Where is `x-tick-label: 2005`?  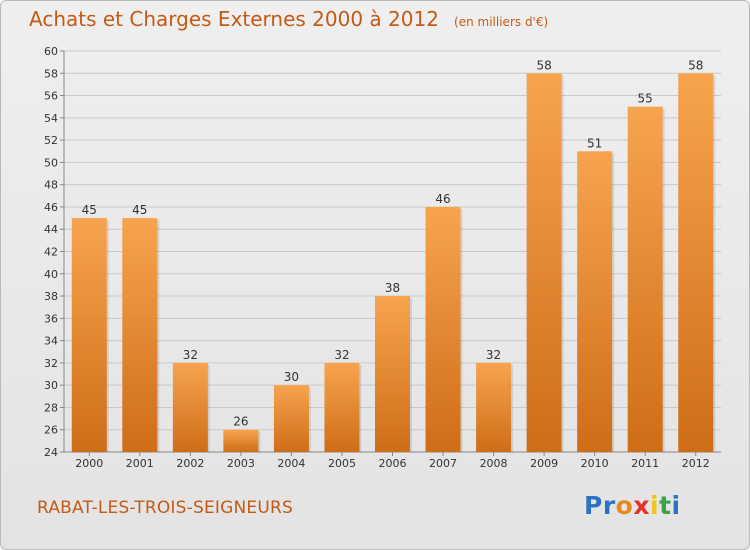
x-tick-label: 2005 is located at coordinates (342, 463).